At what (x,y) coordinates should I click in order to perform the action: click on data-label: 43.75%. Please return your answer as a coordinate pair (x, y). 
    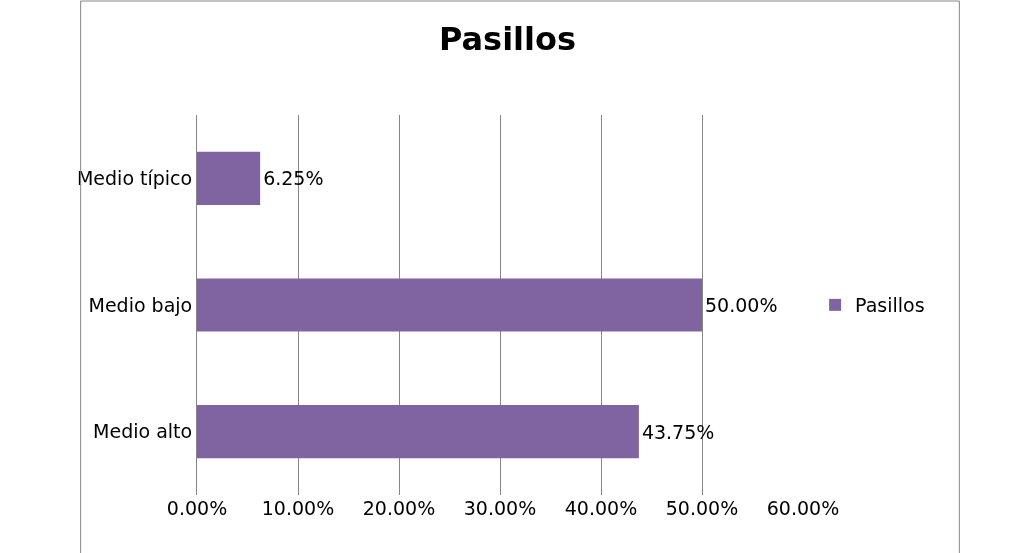
    Looking at the image, I should click on (678, 431).